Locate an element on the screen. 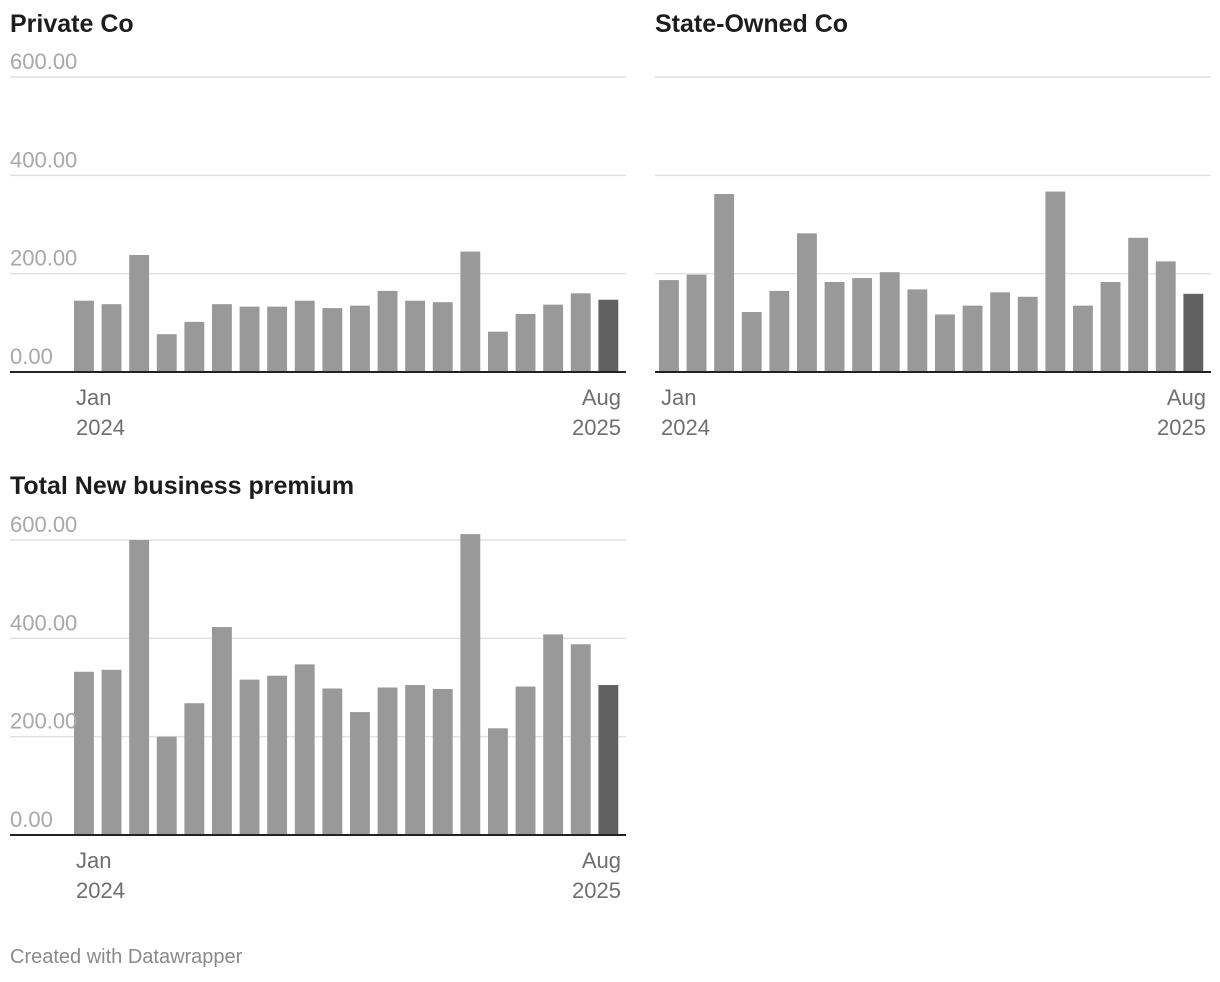  chart-title: Private Co is located at coordinates (72, 24).